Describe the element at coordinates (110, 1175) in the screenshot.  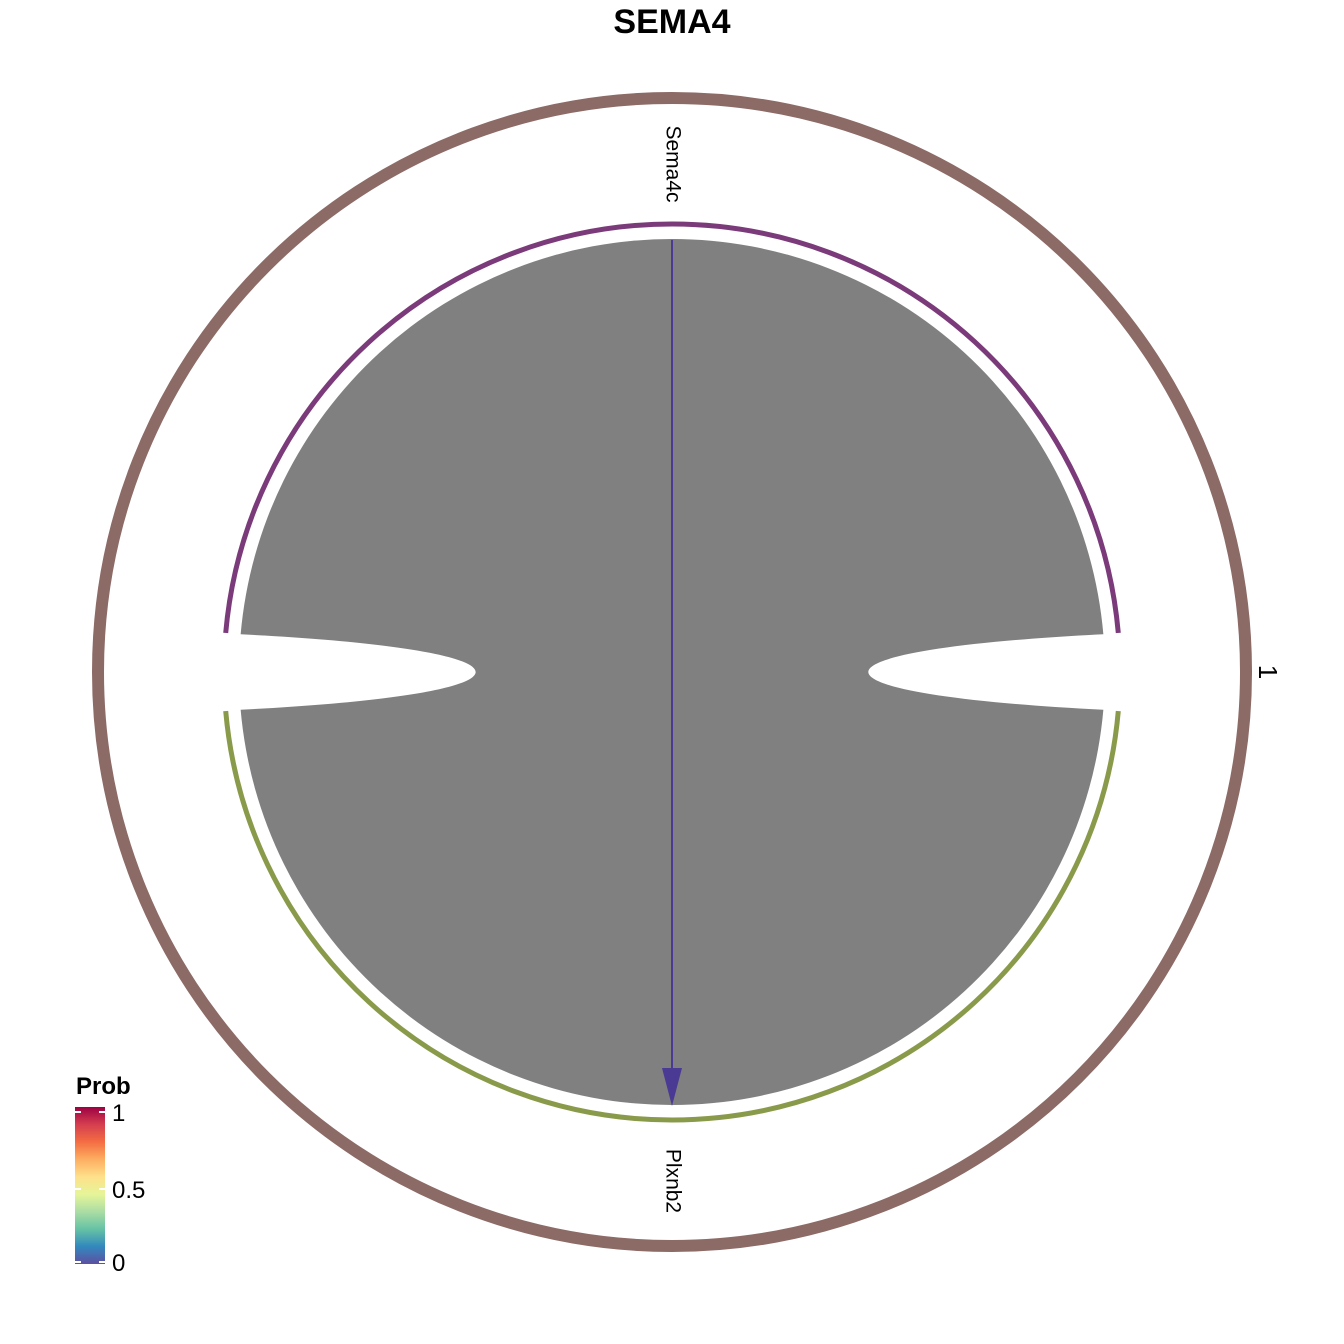
I see `prob-legend: Prob 1 0.5 0` at that location.